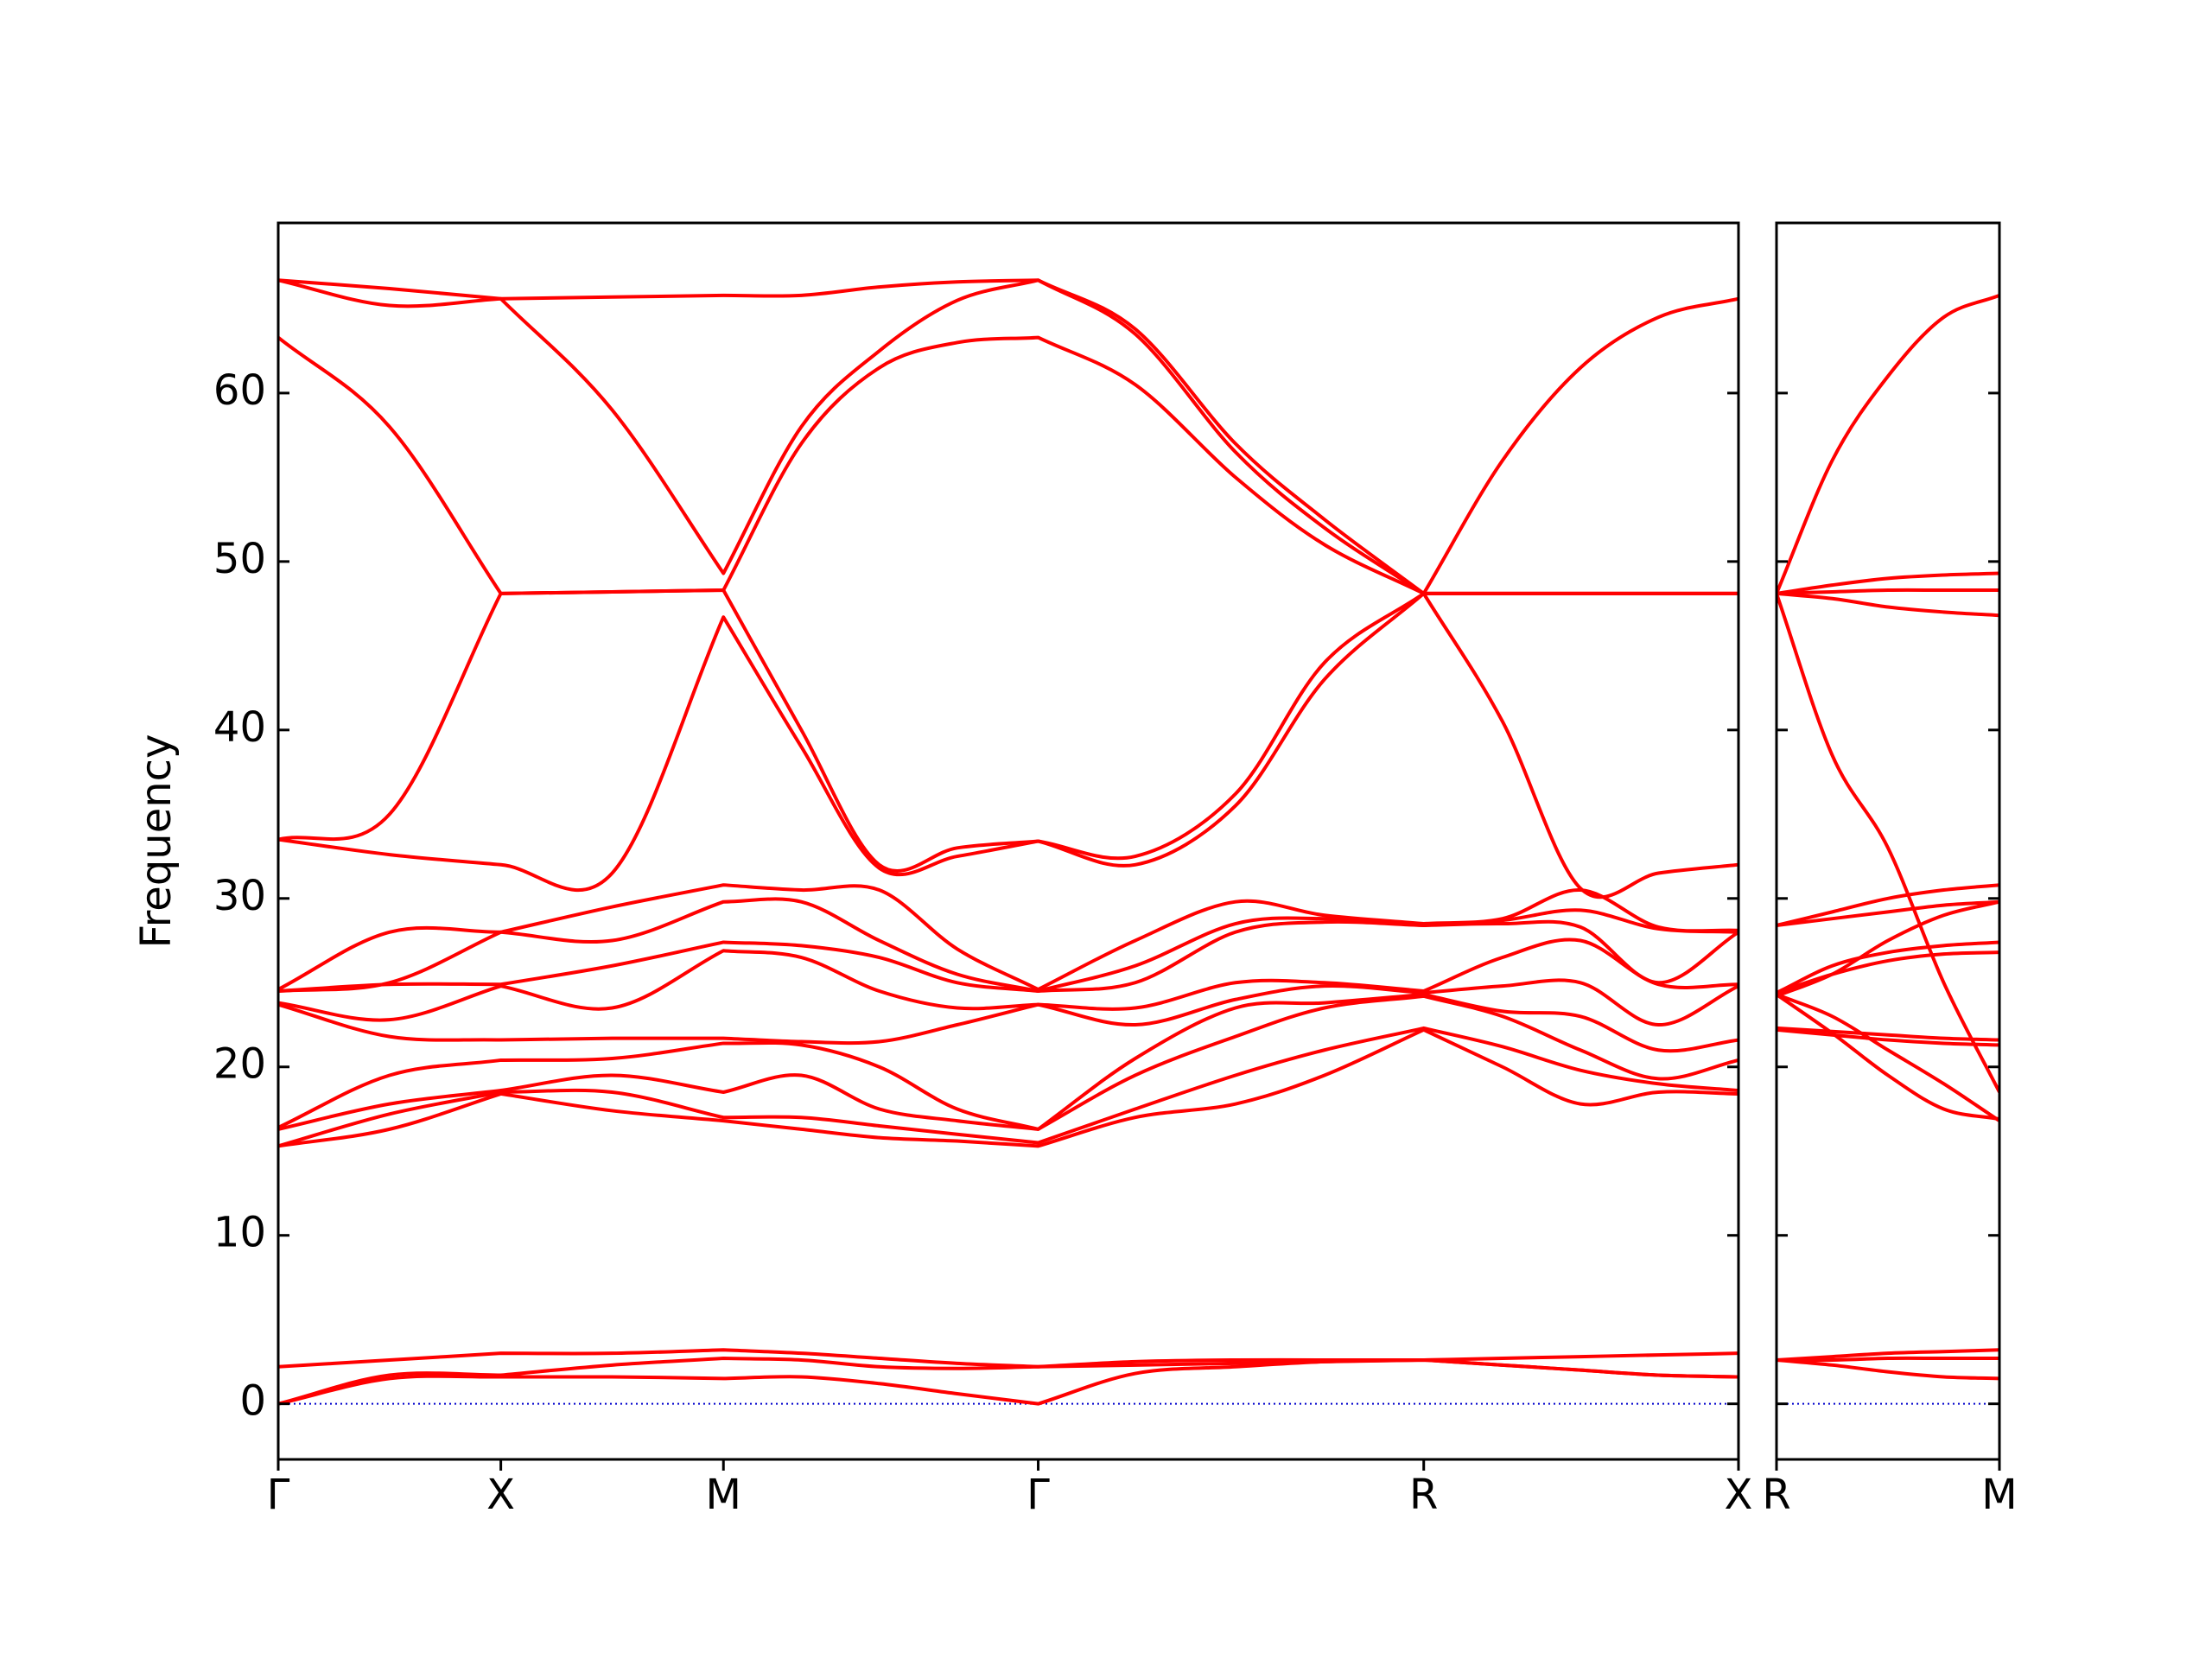 Image resolution: width=2212 pixels, height=1659 pixels. I want to click on y-tick-label: 50, so click(239, 559).